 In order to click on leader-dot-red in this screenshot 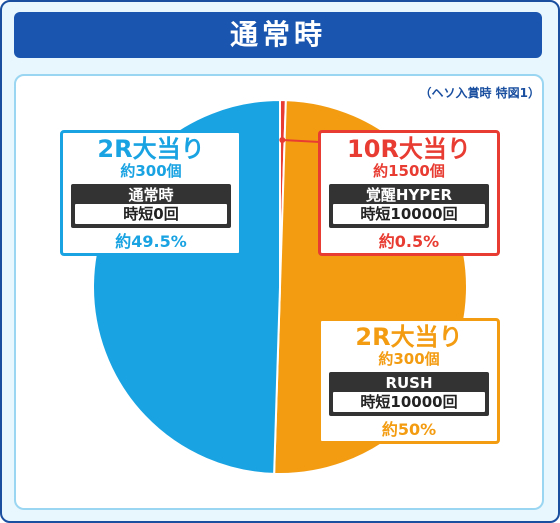, I will do `click(282, 140)`.